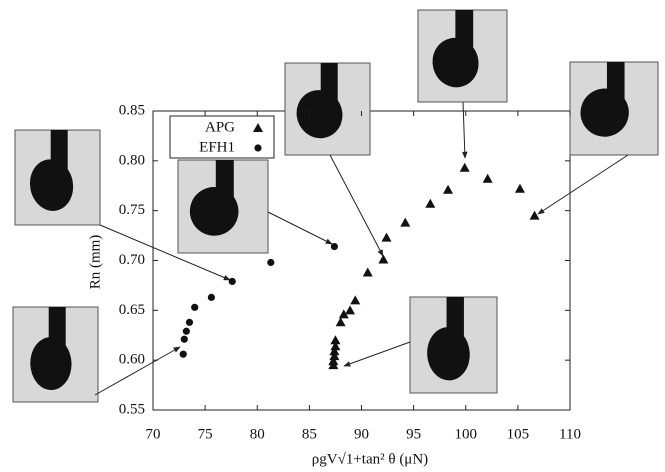 This screenshot has width=665, height=472. I want to click on x-tick-label: 85, so click(309, 434).